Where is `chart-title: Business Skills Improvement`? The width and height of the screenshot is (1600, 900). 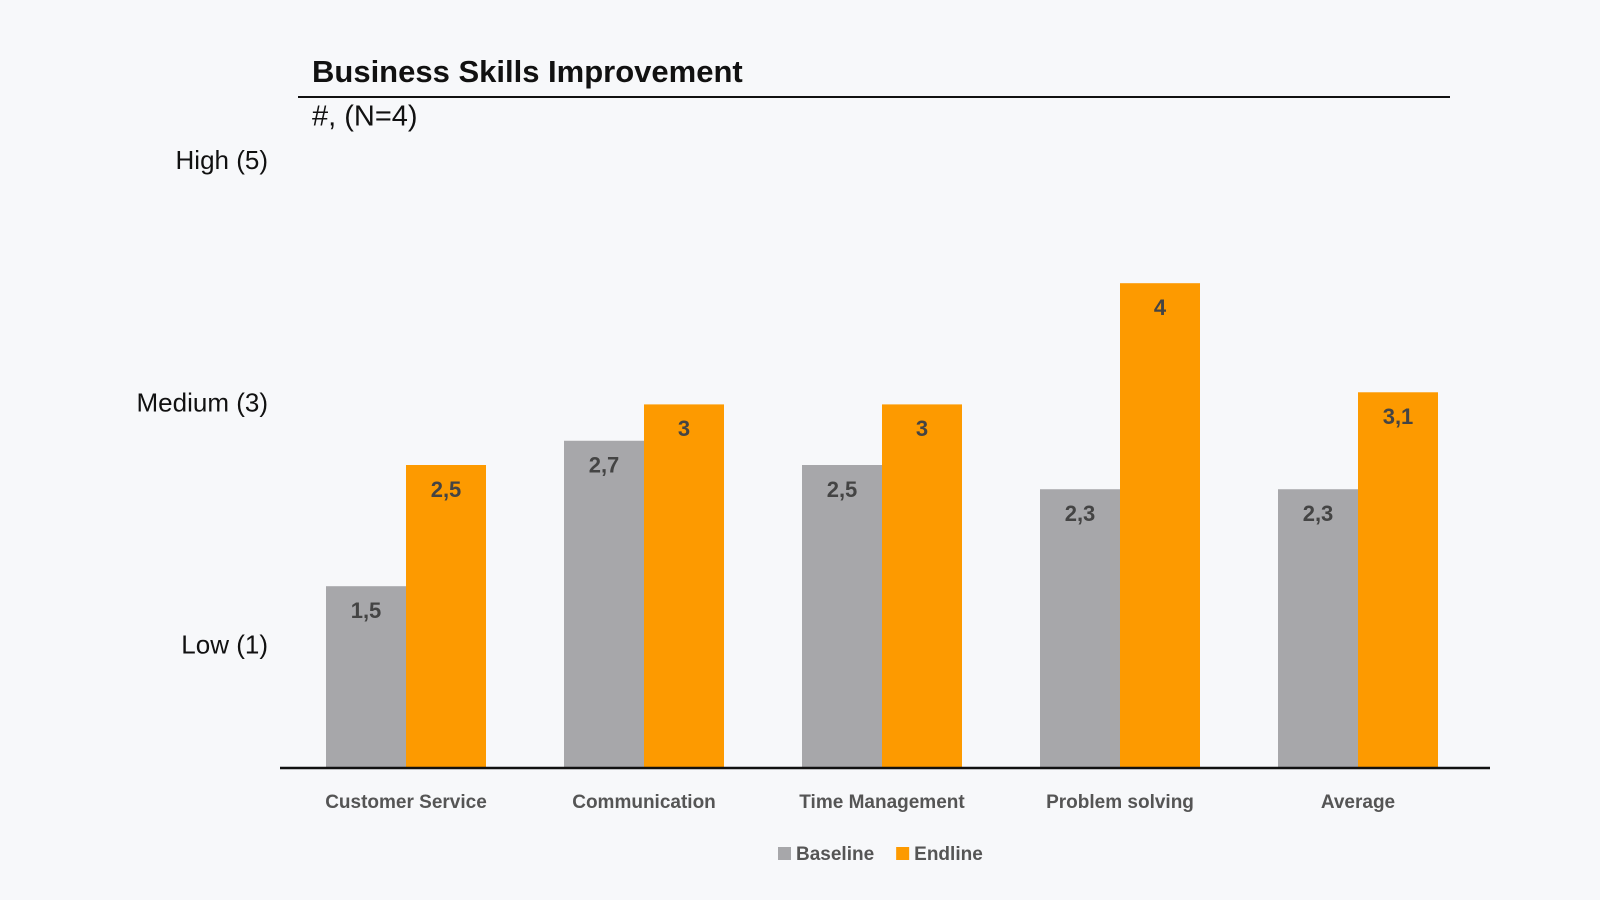 chart-title: Business Skills Improvement is located at coordinates (527, 71).